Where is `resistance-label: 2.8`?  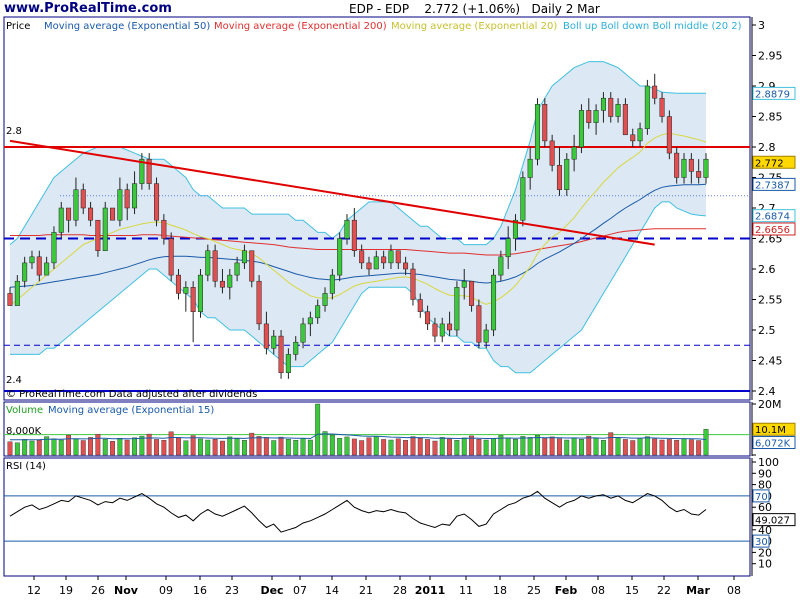
resistance-label: 2.8 is located at coordinates (14, 131).